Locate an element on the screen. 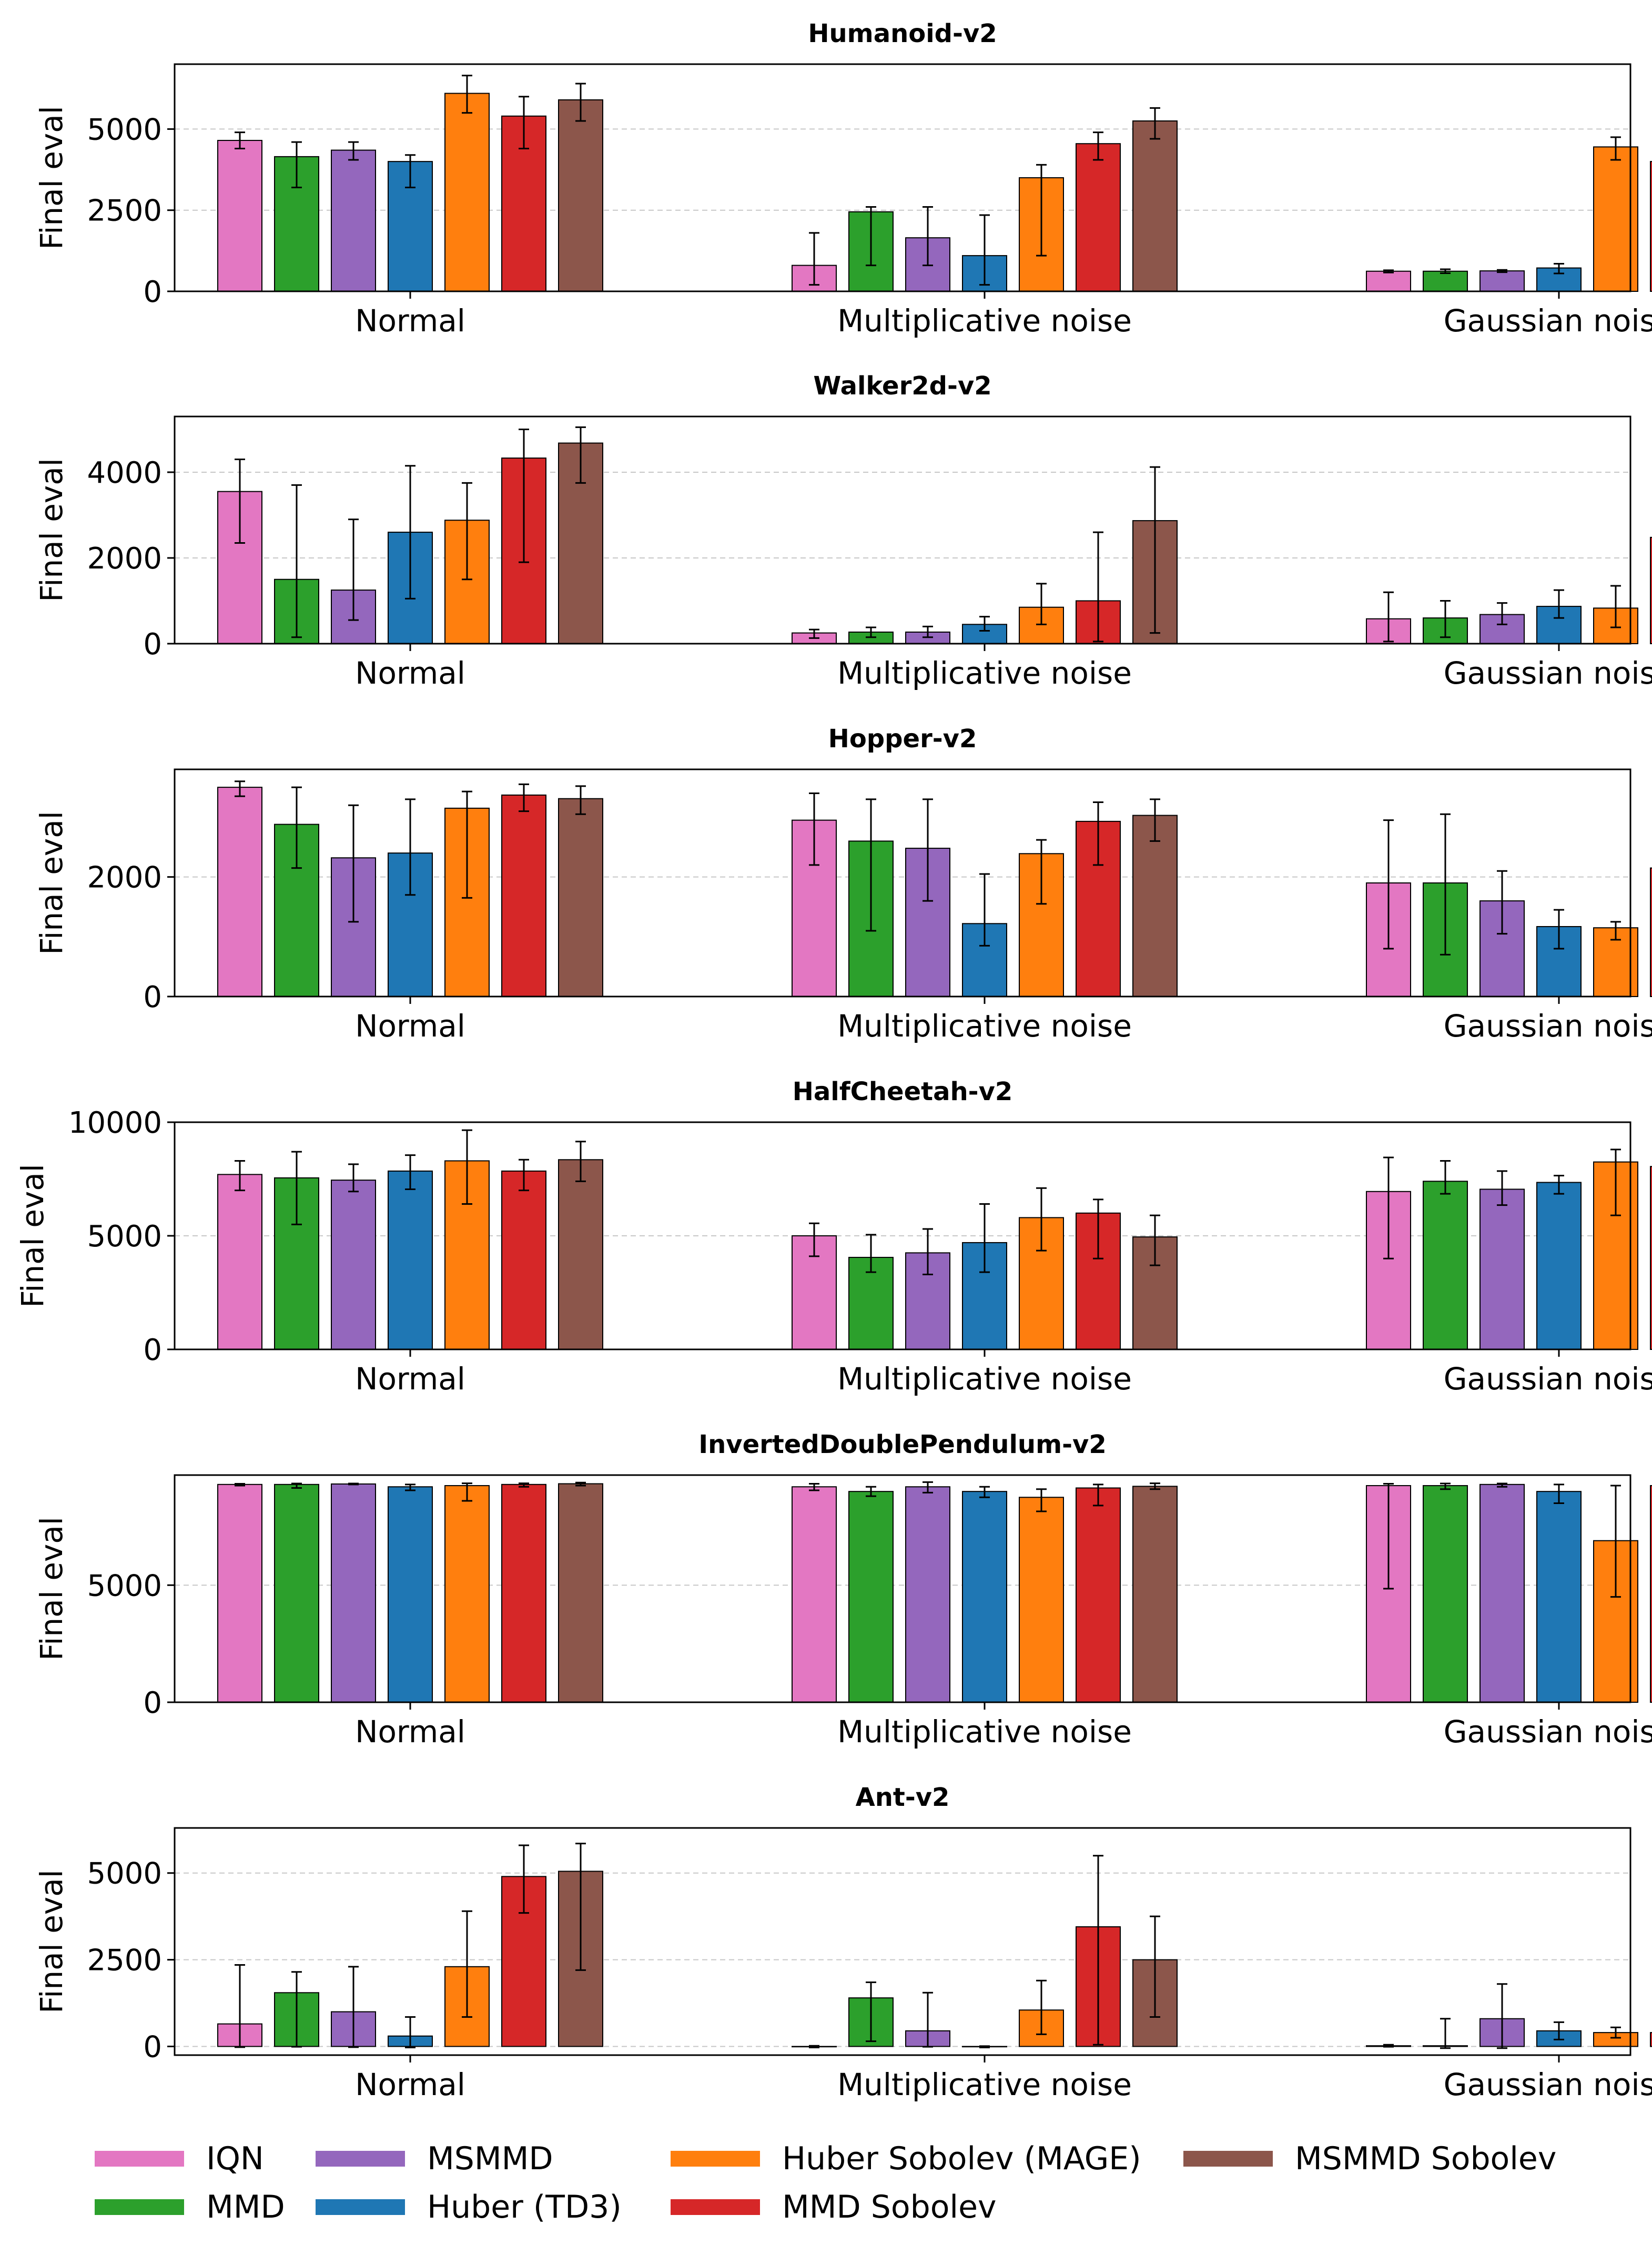 This screenshot has height=2266, width=1652. legend-label: Huber (TD3) is located at coordinates (524, 2208).